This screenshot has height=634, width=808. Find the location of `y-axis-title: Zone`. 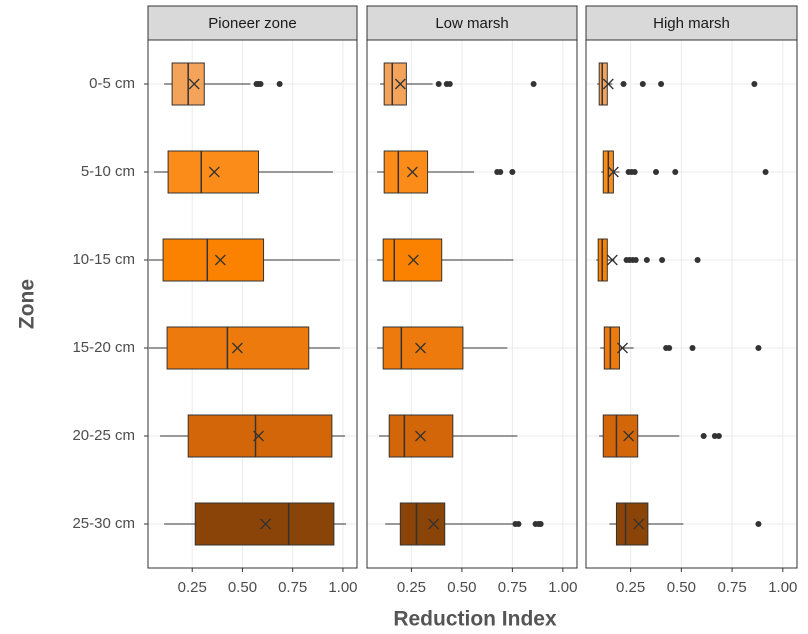

y-axis-title: Zone is located at coordinates (27, 304).